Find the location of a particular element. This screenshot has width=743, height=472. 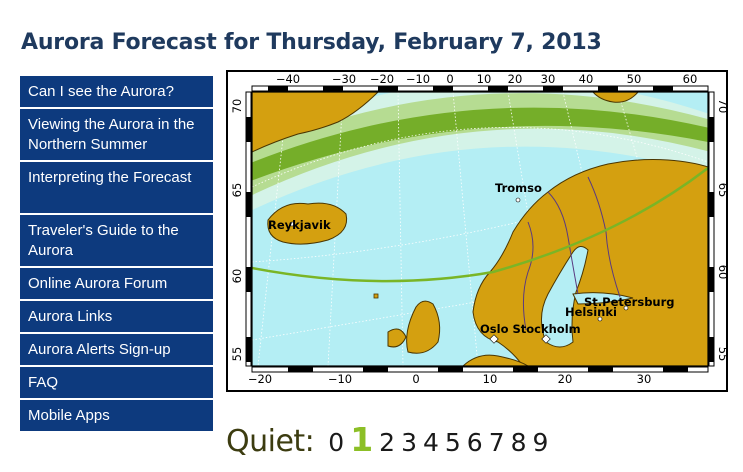

city-label-oslo-stockholm: Oslo Stockholm is located at coordinates (530, 329).